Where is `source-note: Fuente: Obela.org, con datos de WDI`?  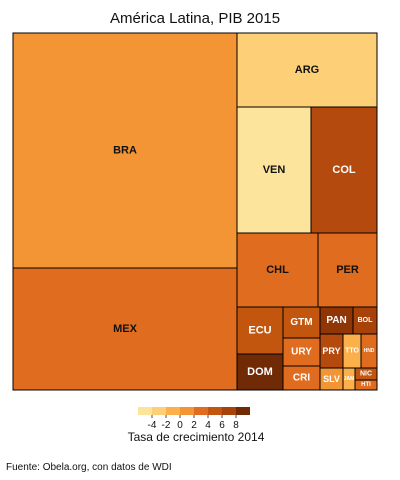 source-note: Fuente: Obela.org, con datos de WDI is located at coordinates (89, 467).